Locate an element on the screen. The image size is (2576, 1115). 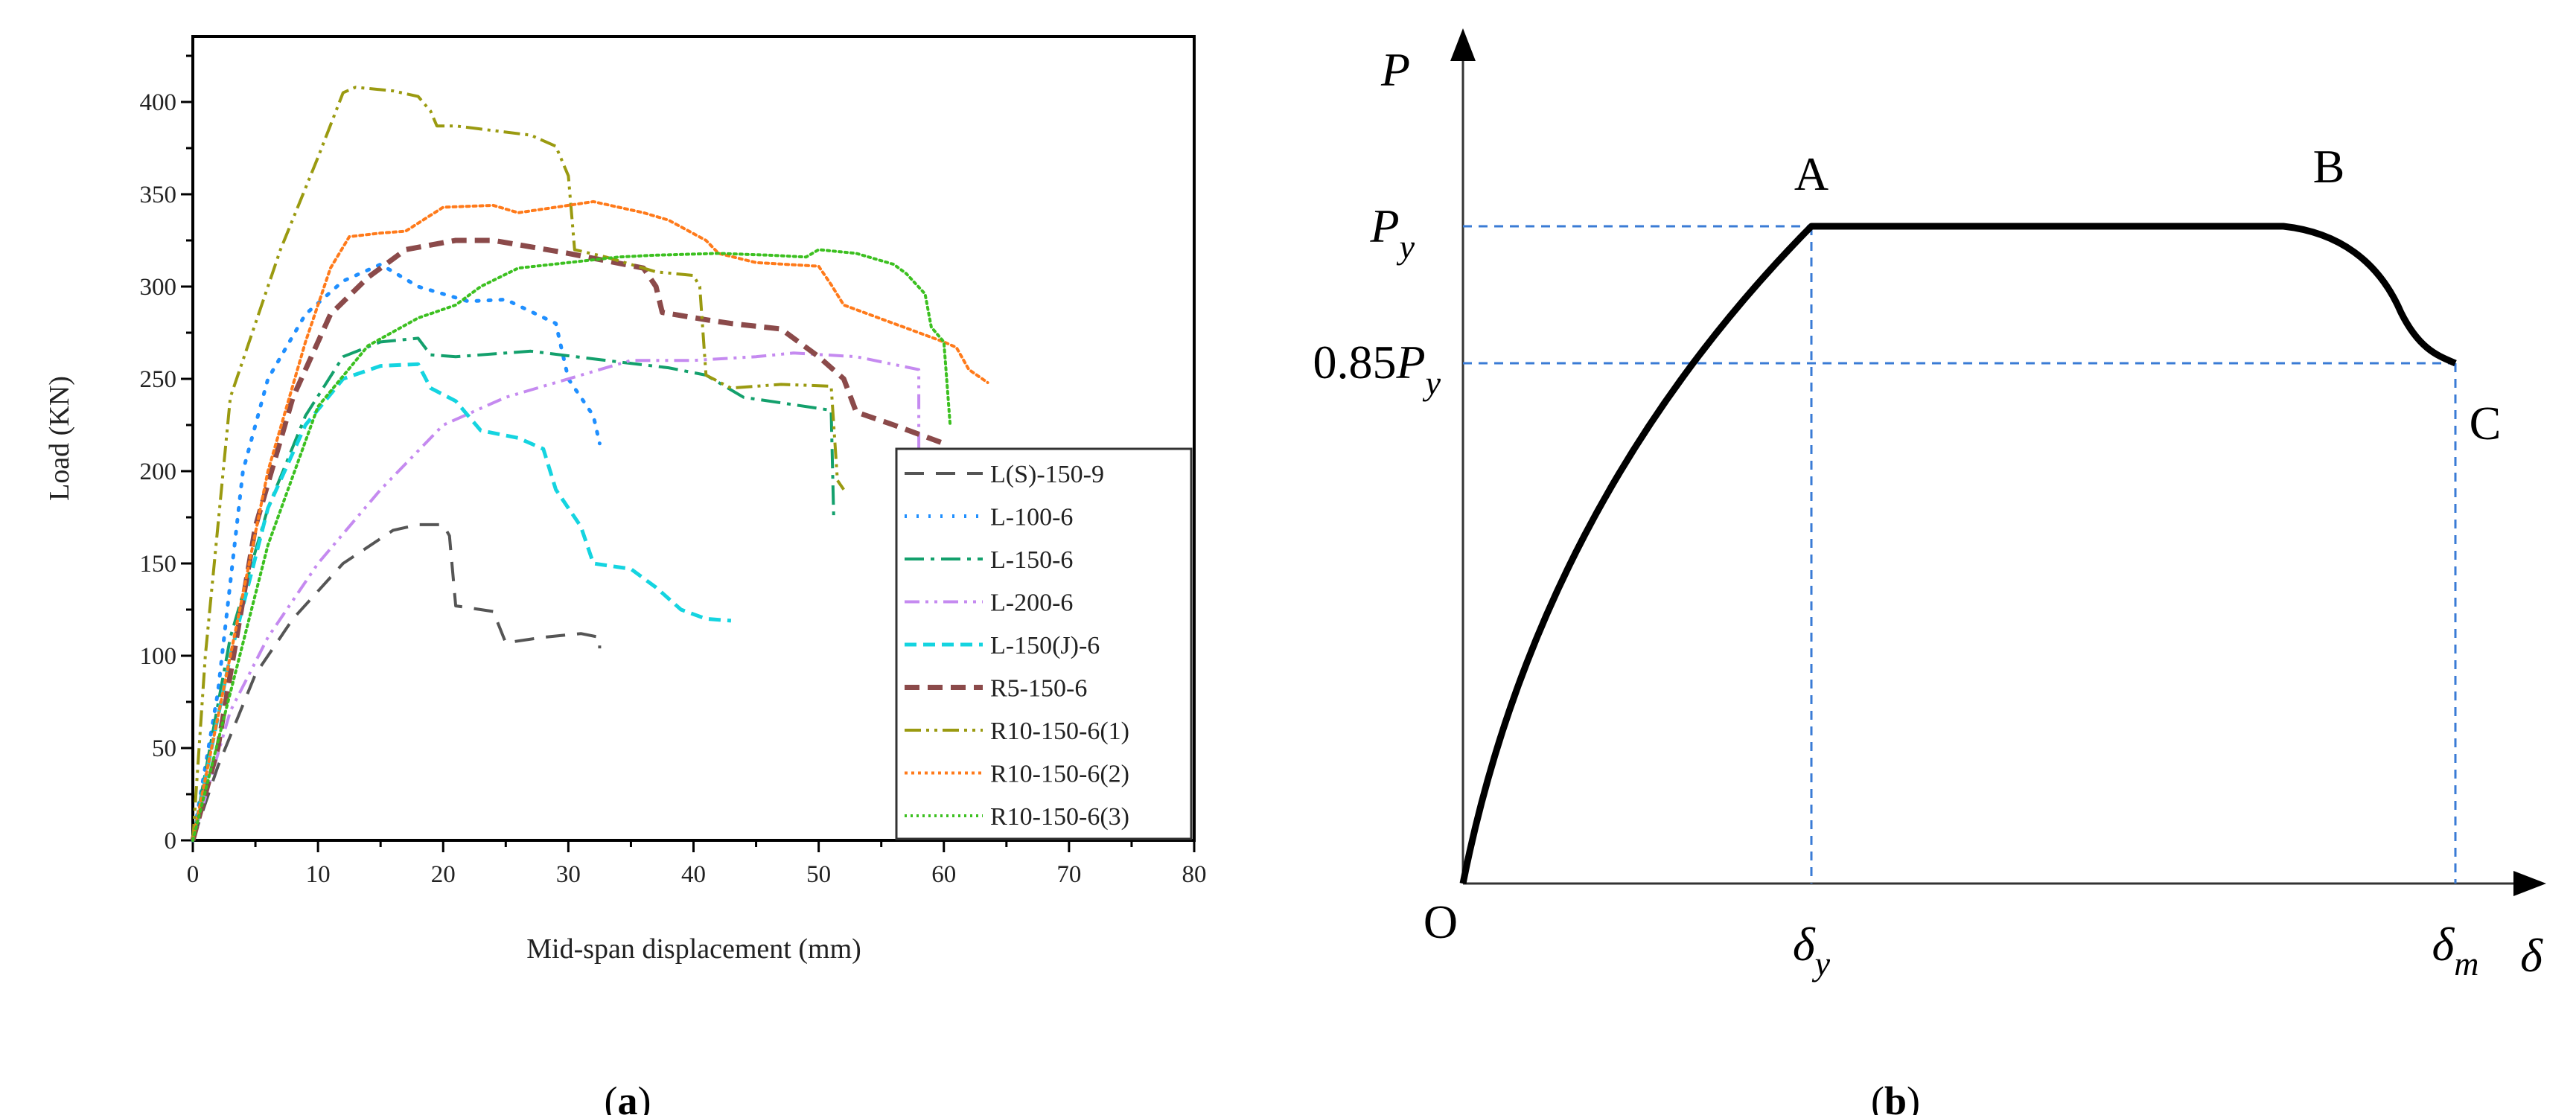
dy-label: δy is located at coordinates (1812, 950).